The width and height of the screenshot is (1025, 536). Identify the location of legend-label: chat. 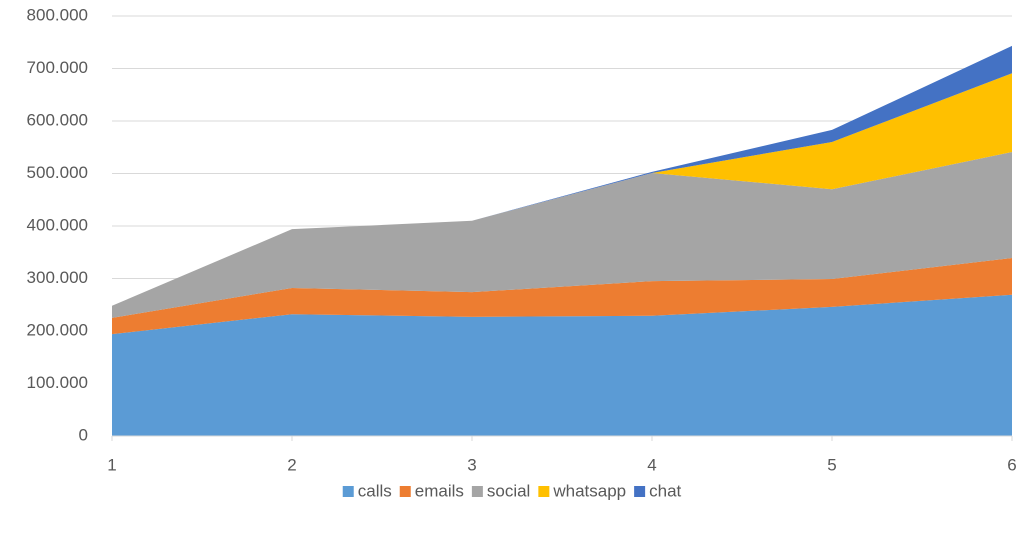
(665, 490).